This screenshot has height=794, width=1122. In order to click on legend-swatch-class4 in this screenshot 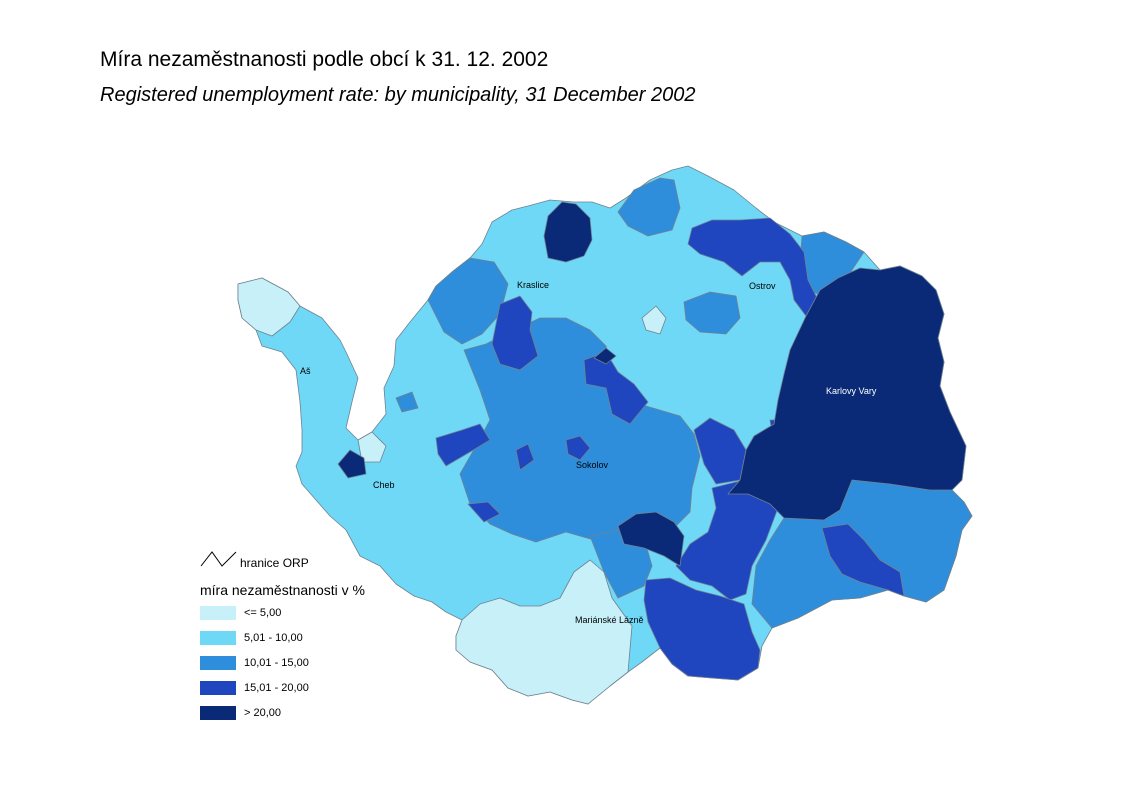, I will do `click(218, 688)`.